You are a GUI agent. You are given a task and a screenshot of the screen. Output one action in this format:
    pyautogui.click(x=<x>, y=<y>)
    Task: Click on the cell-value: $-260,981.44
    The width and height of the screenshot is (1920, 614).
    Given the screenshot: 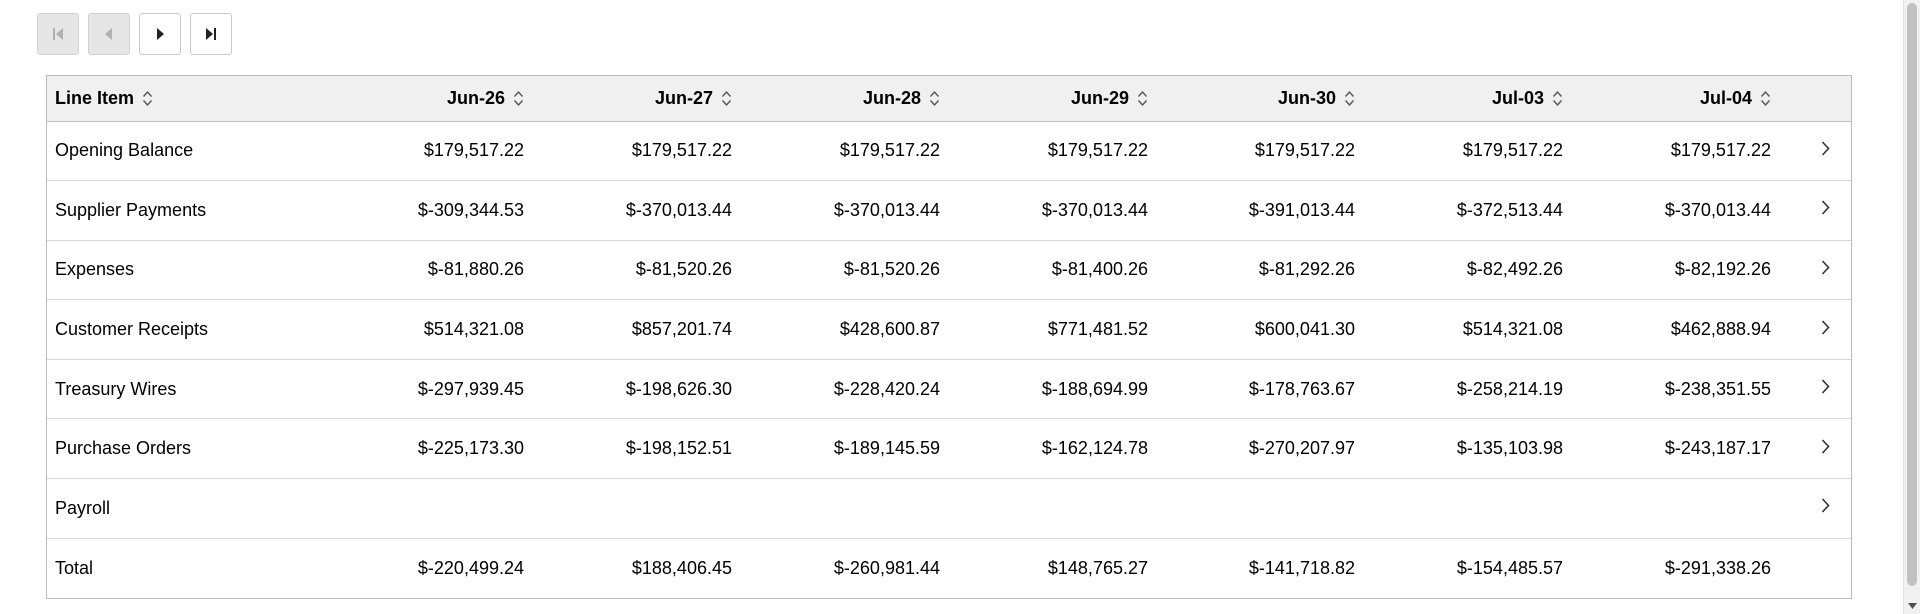 What is the action you would take?
    pyautogui.click(x=886, y=567)
    